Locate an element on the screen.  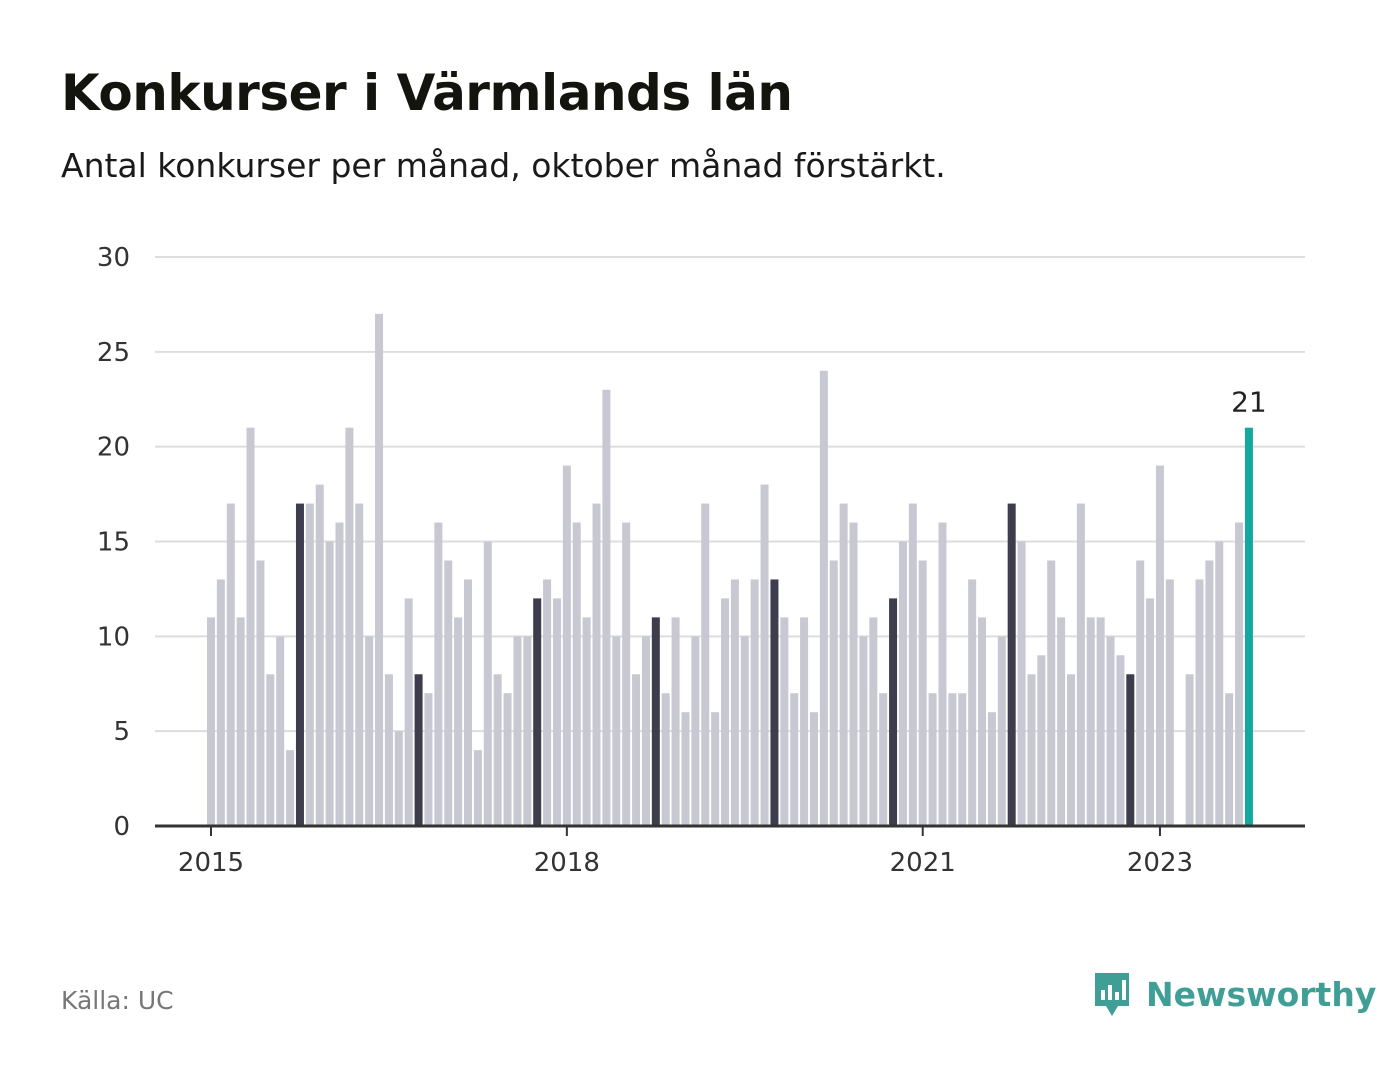
y-tick-label: 25 is located at coordinates (113, 353).